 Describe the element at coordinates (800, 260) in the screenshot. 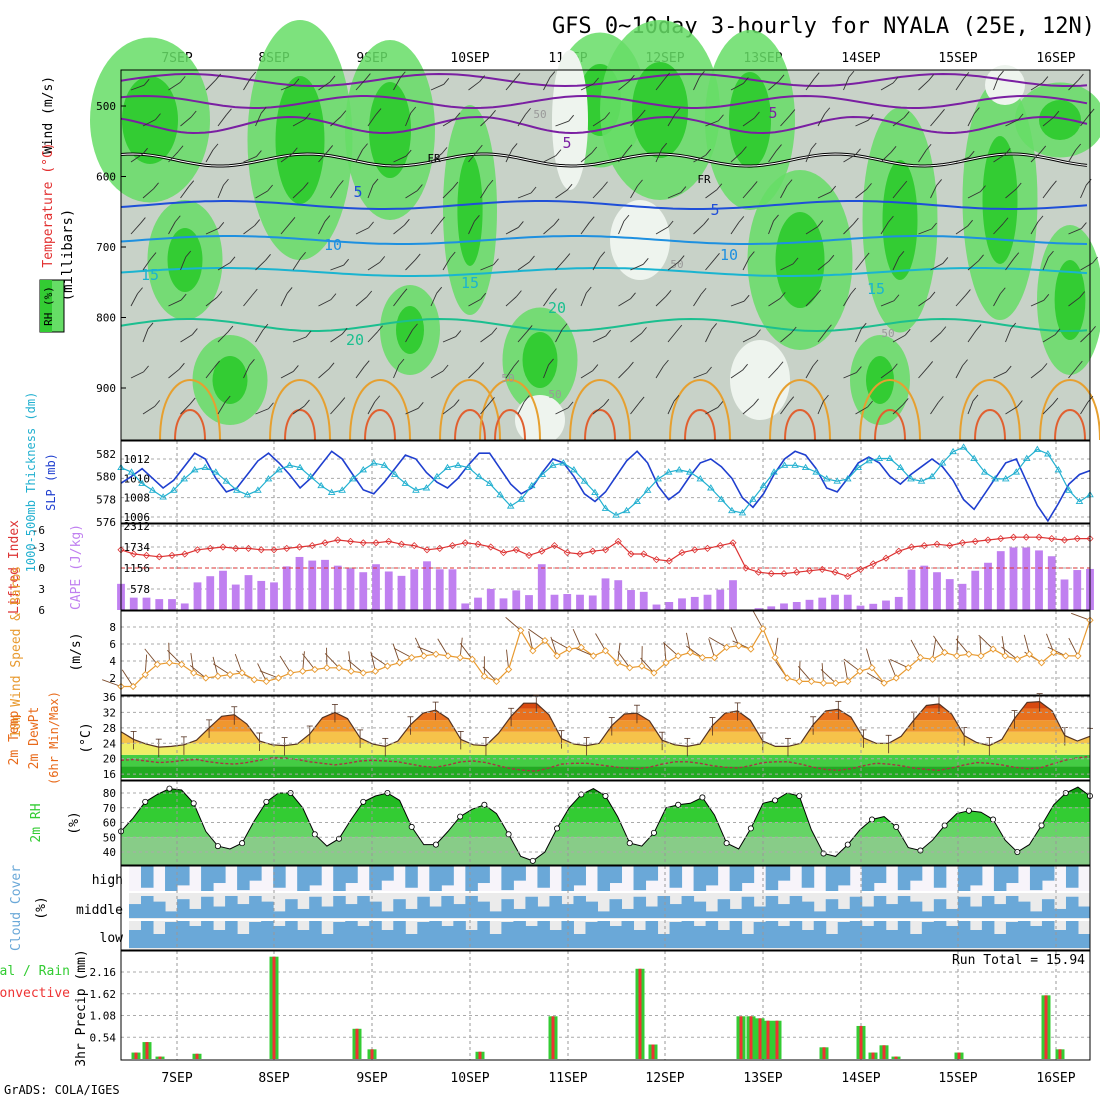

I see `rh-moist-core` at that location.